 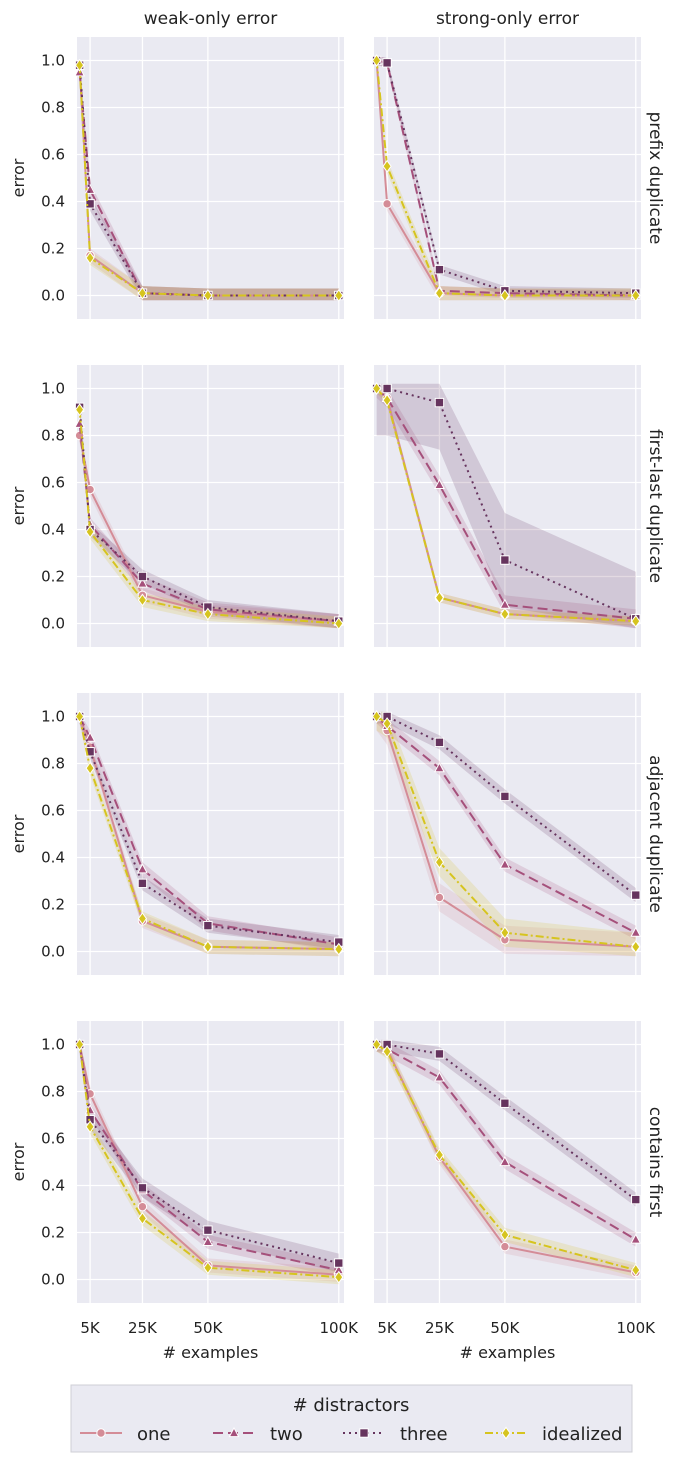 I want to click on row-title: adjacent duplicate, so click(x=655, y=834).